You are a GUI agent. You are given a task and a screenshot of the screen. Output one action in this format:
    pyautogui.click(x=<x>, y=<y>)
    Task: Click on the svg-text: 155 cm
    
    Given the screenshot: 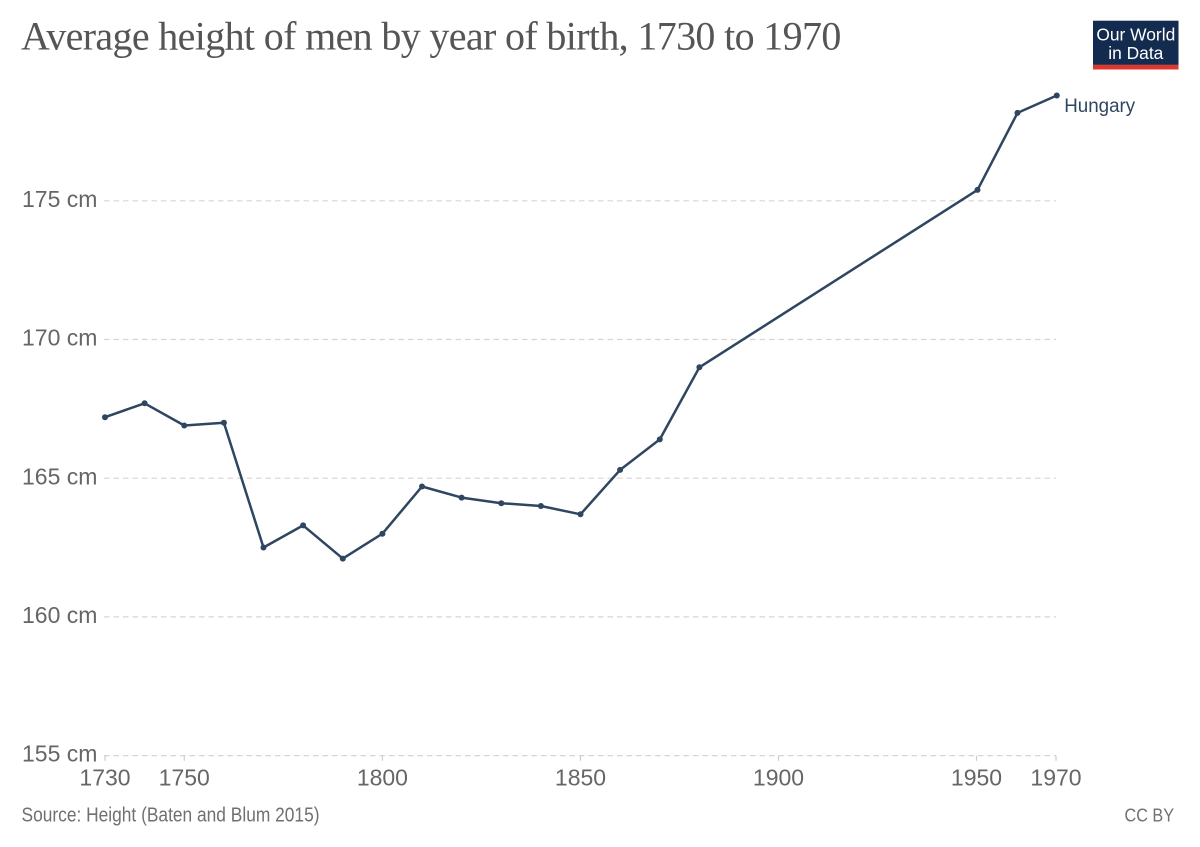 What is the action you would take?
    pyautogui.click(x=59, y=754)
    